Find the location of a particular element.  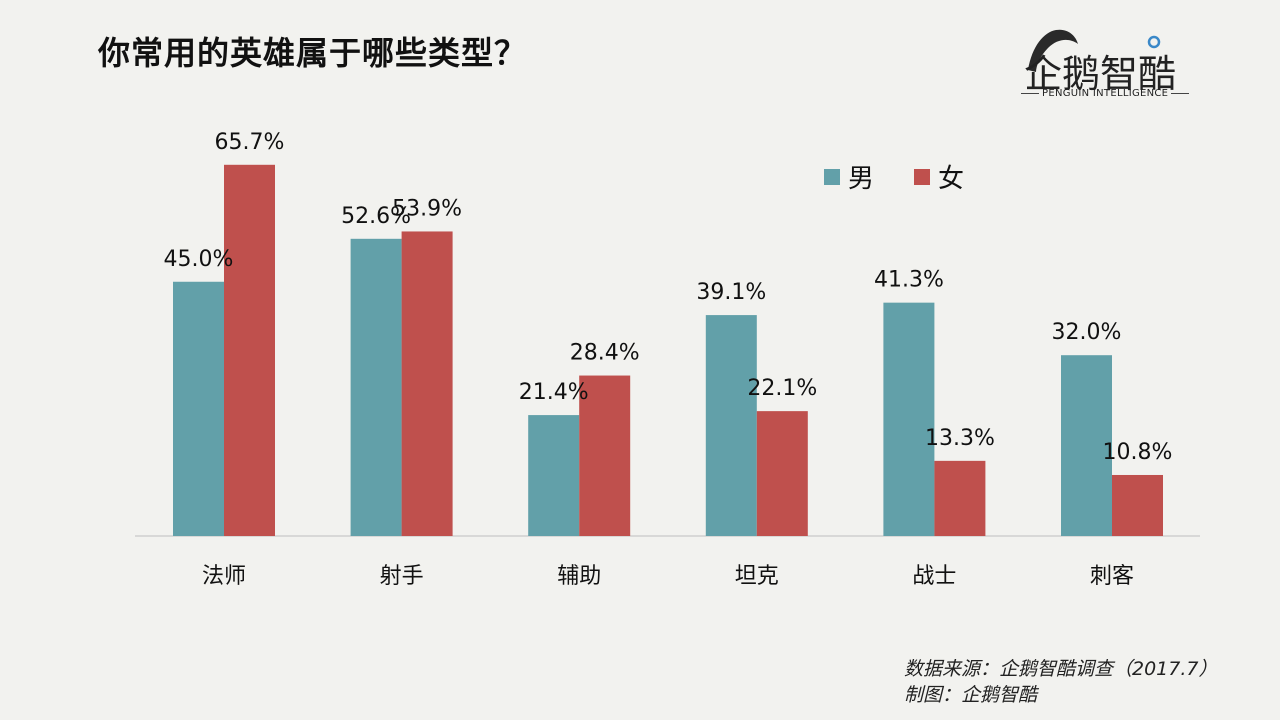

value-label-male-2: 21.4% is located at coordinates (554, 392).